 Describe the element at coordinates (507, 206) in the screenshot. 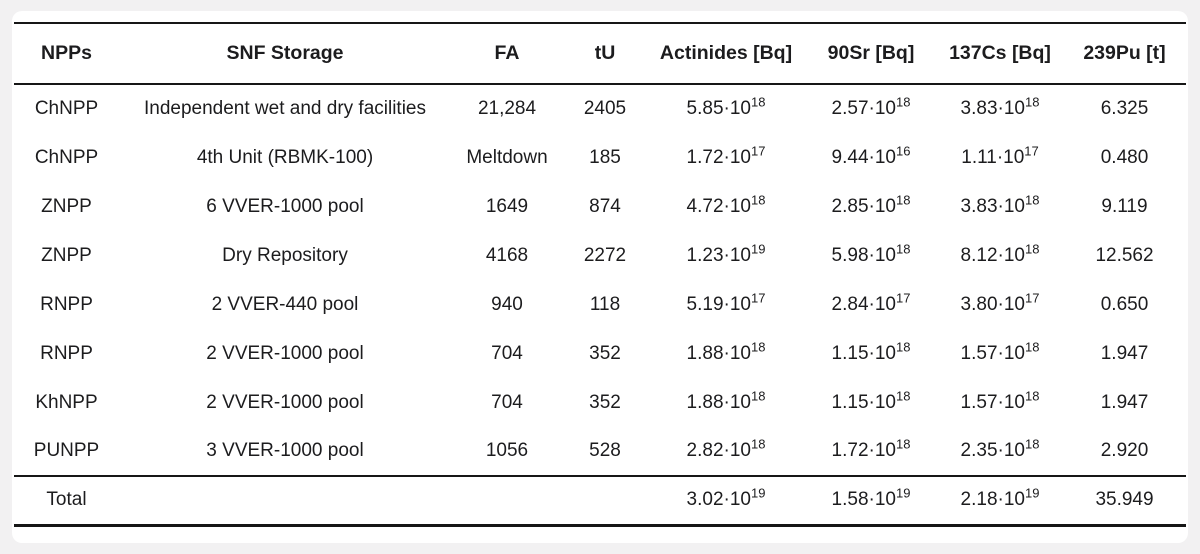

I see `cell: 1649` at that location.